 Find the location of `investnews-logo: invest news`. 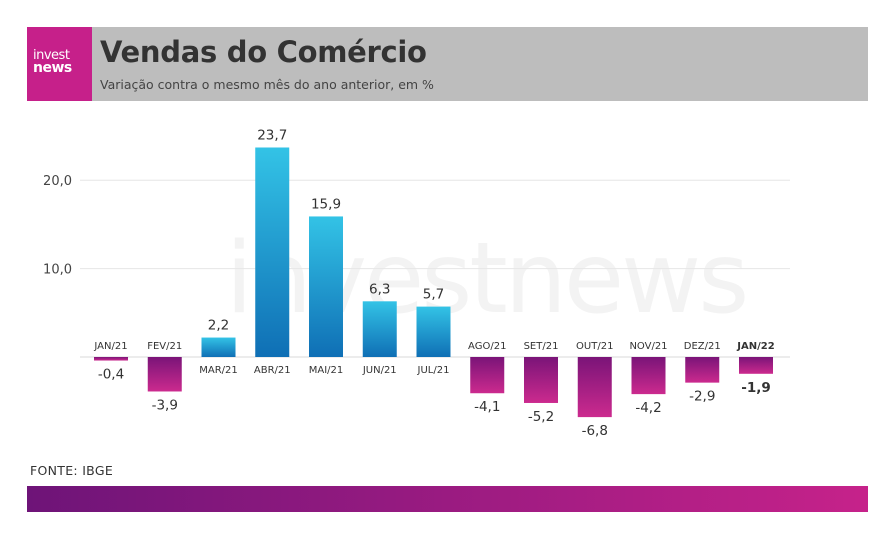

investnews-logo: invest news is located at coordinates (59, 64).